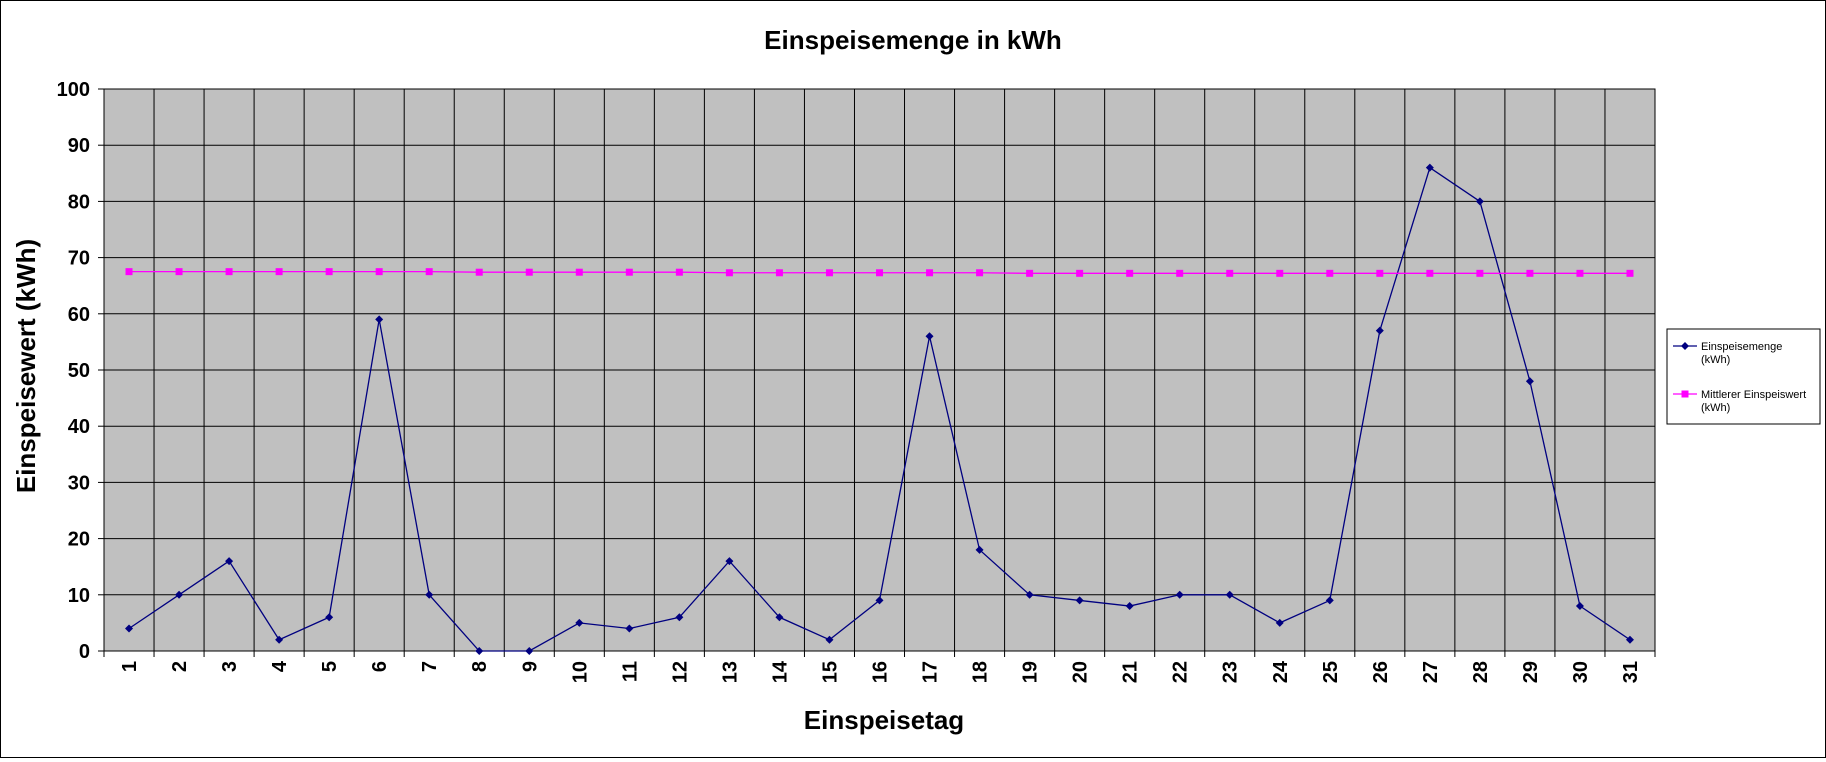 Image resolution: width=1826 pixels, height=762 pixels. What do you see at coordinates (280, 666) in the screenshot?
I see `x-tick-label: 4` at bounding box center [280, 666].